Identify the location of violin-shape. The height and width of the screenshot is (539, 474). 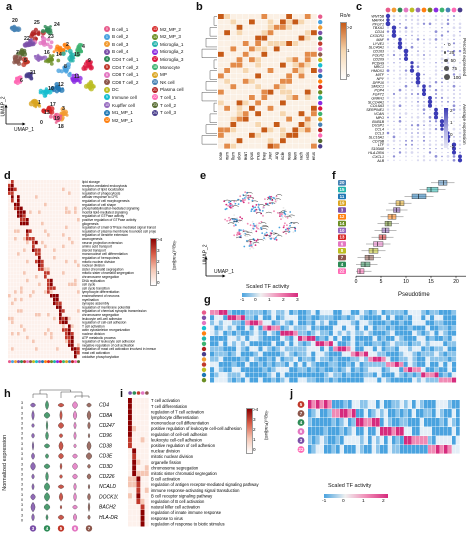
(33, 517).